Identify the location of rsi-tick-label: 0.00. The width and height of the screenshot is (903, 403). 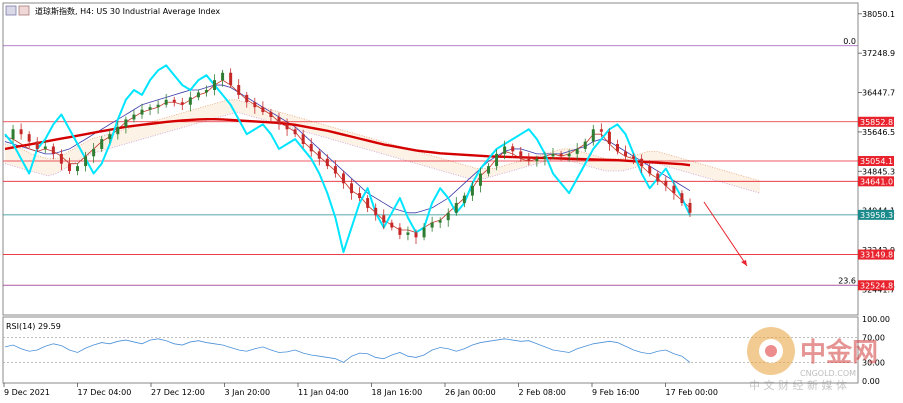
(871, 381).